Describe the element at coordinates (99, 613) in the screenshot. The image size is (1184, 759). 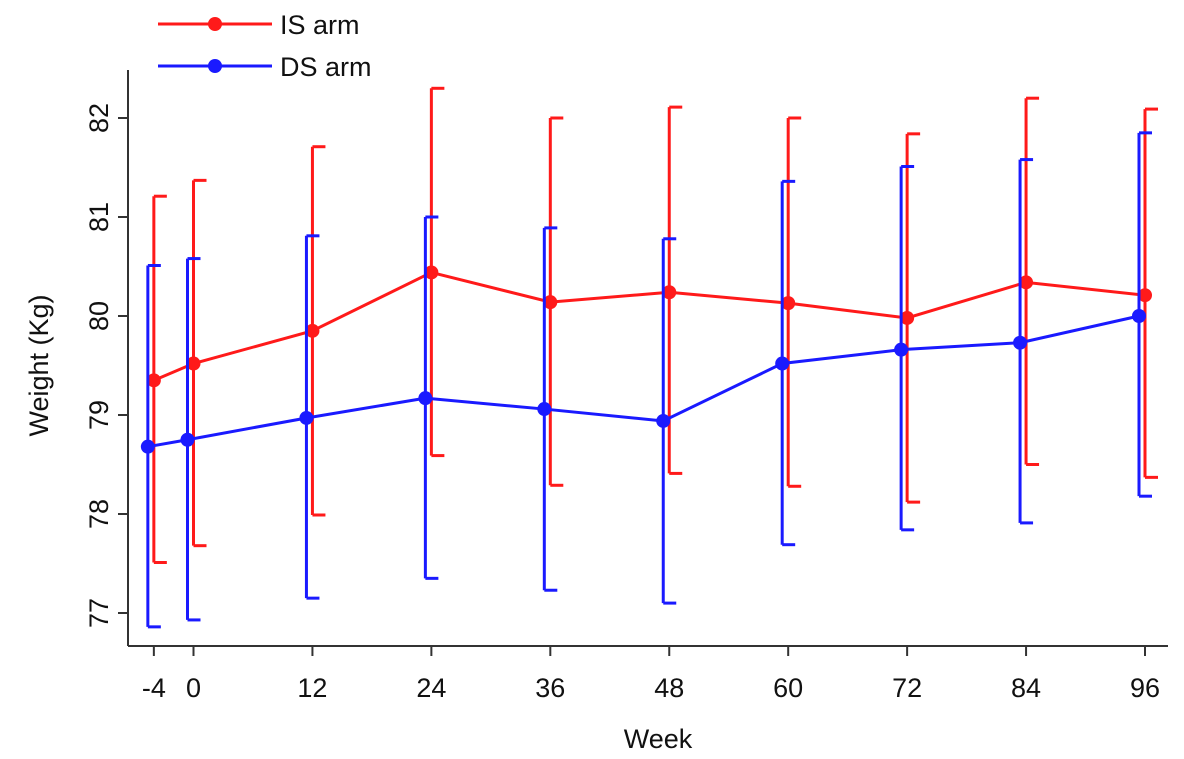
I see `y-tick-label: 77` at that location.